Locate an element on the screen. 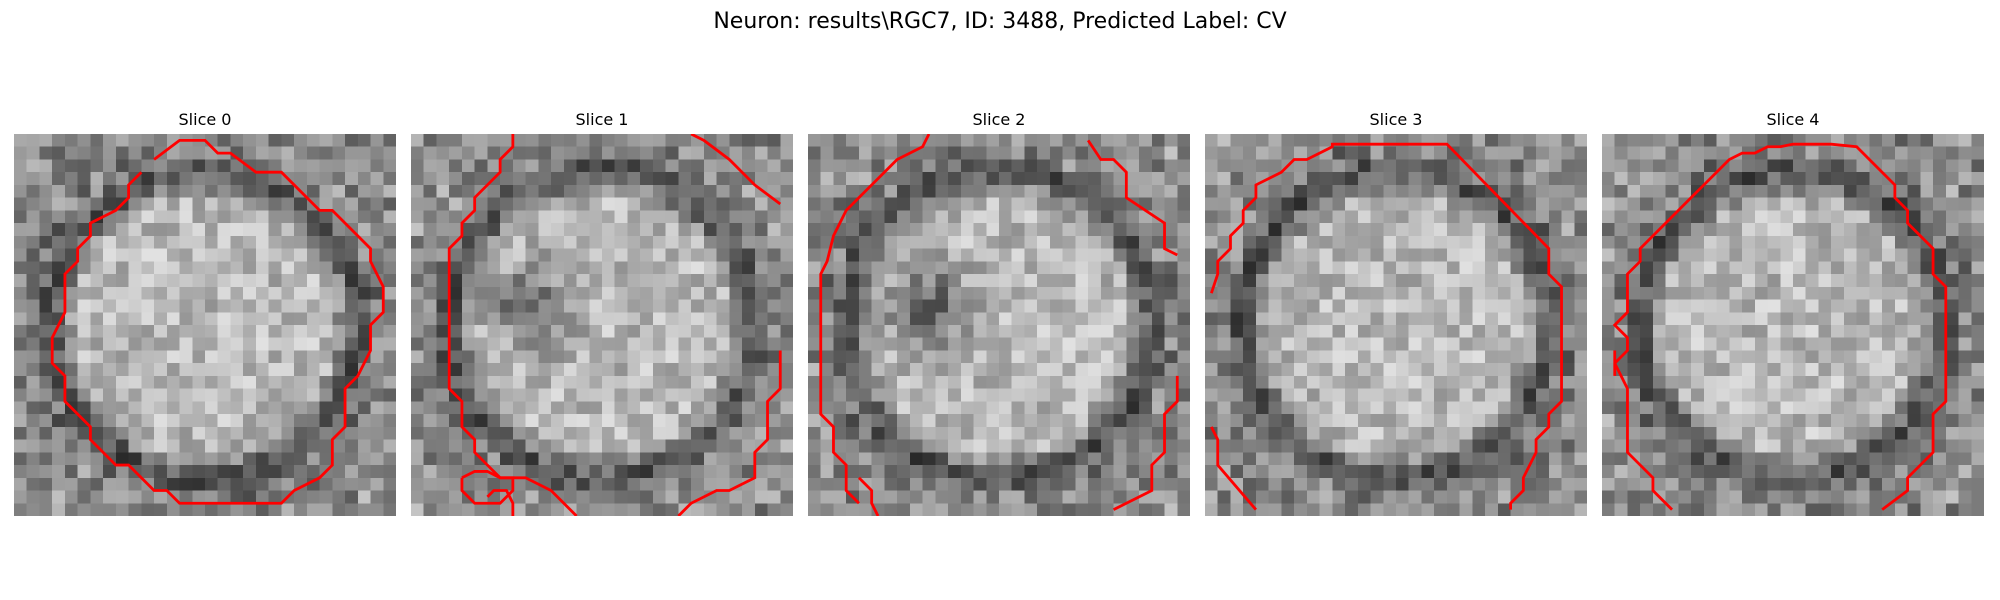 This screenshot has width=2000, height=600. slice-panel-1: Slice 1 is located at coordinates (602, 313).